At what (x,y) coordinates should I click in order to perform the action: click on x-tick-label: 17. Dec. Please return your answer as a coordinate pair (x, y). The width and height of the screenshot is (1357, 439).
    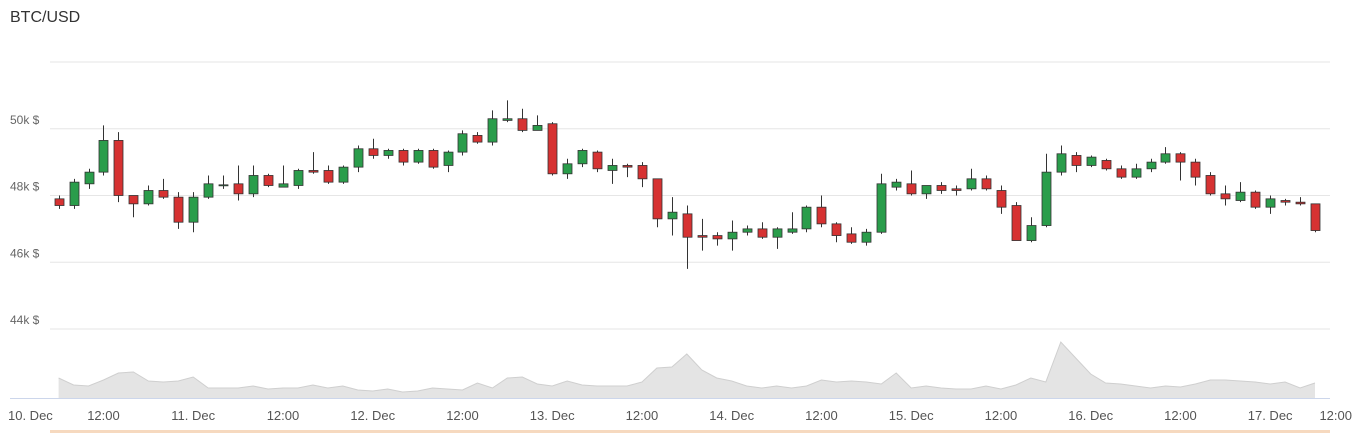
    Looking at the image, I should click on (1270, 415).